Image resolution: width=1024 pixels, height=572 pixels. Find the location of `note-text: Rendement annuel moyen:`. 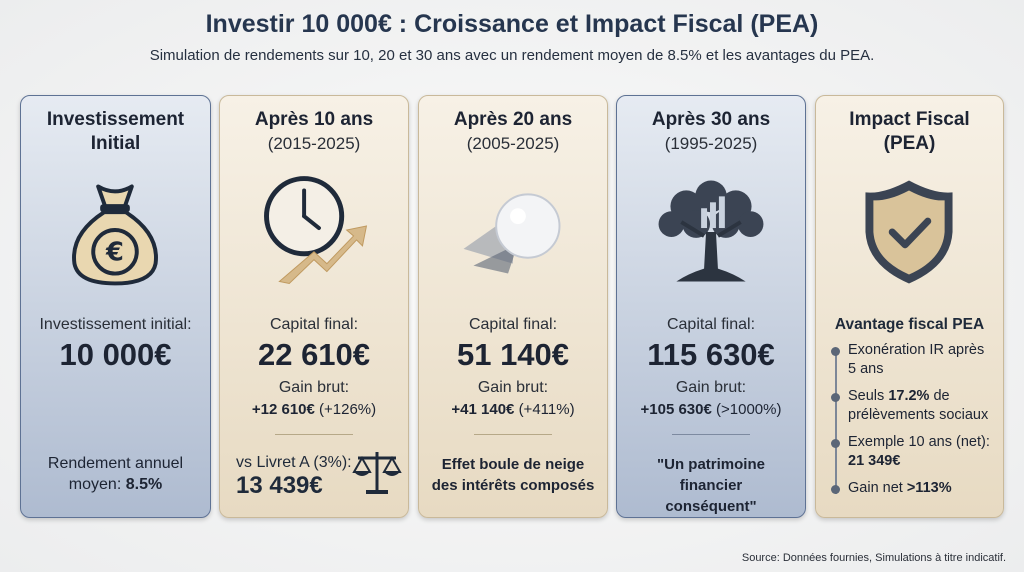

note-text: Rendement annuel moyen: is located at coordinates (115, 474).